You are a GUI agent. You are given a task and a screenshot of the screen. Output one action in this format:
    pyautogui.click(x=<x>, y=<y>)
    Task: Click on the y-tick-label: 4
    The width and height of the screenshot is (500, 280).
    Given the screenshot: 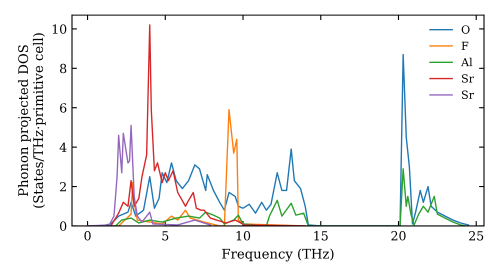 What is the action you would take?
    pyautogui.click(x=63, y=147)
    